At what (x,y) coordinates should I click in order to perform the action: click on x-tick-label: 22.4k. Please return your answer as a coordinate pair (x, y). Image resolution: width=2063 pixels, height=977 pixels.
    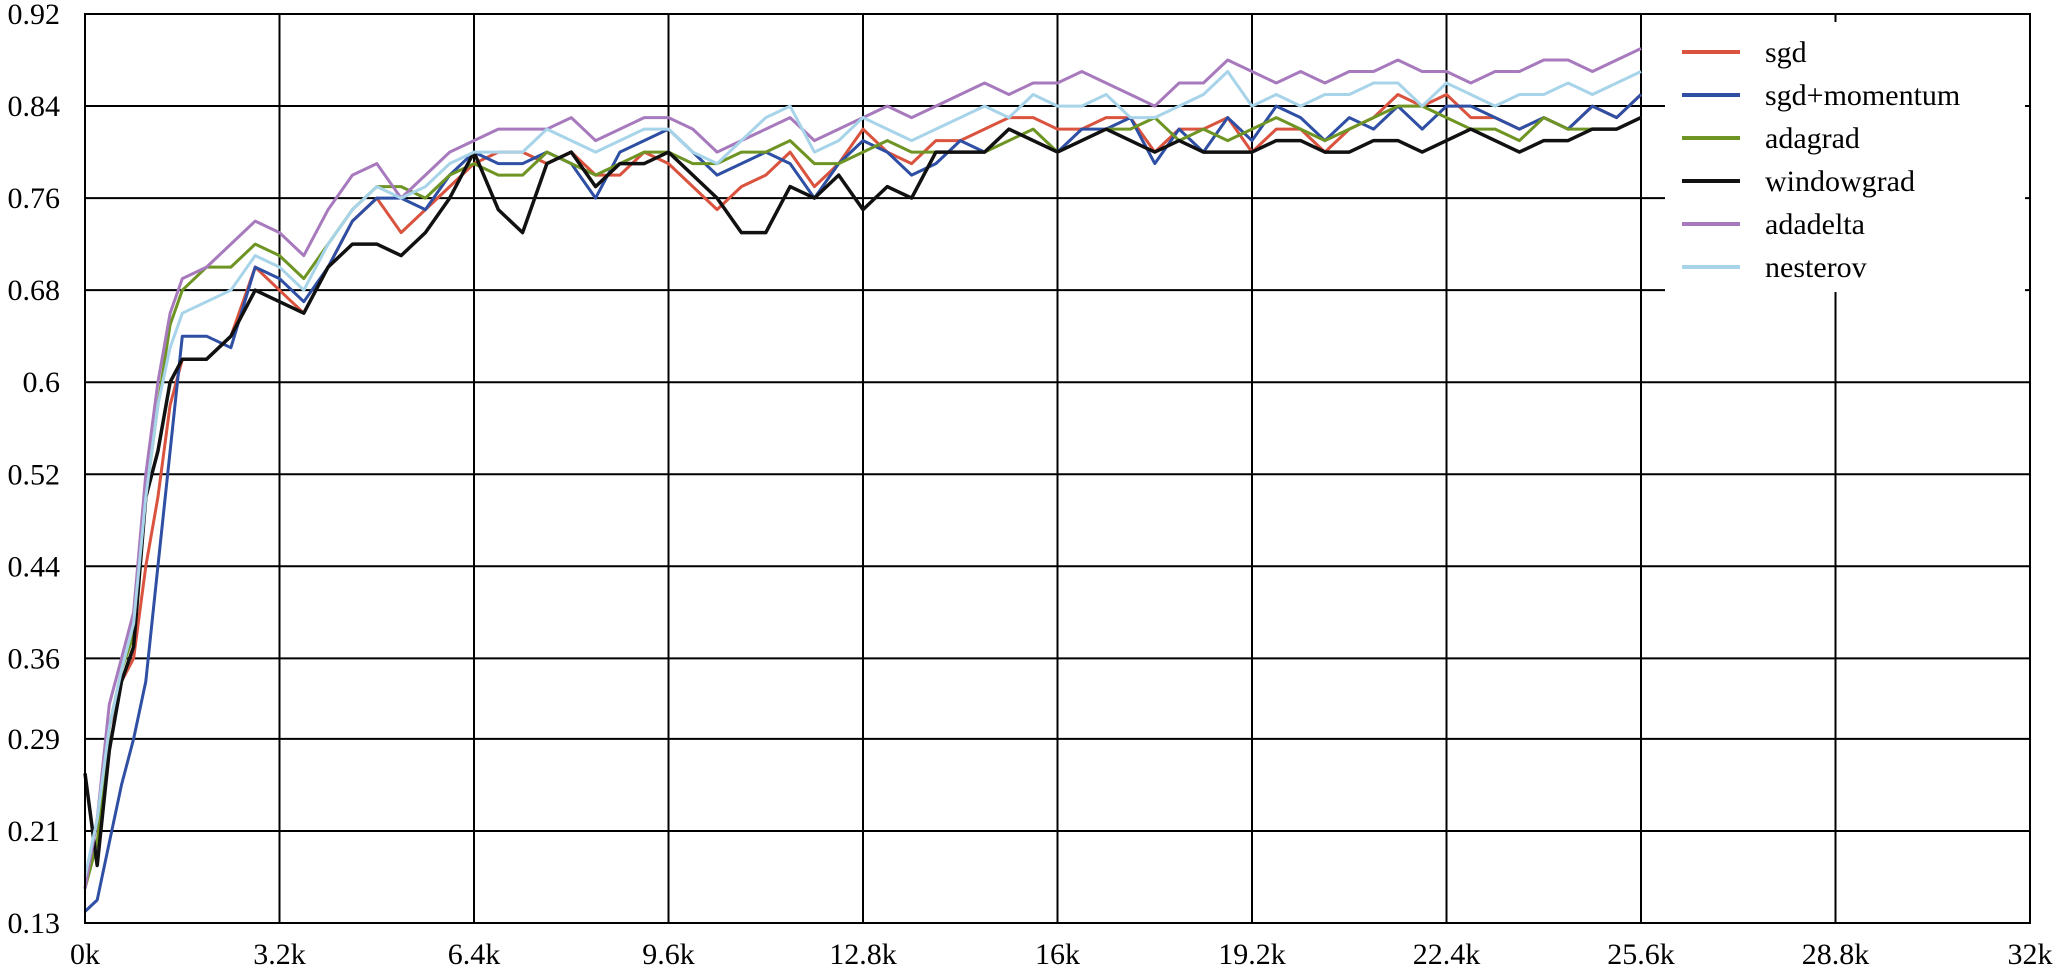
    Looking at the image, I should click on (1447, 954).